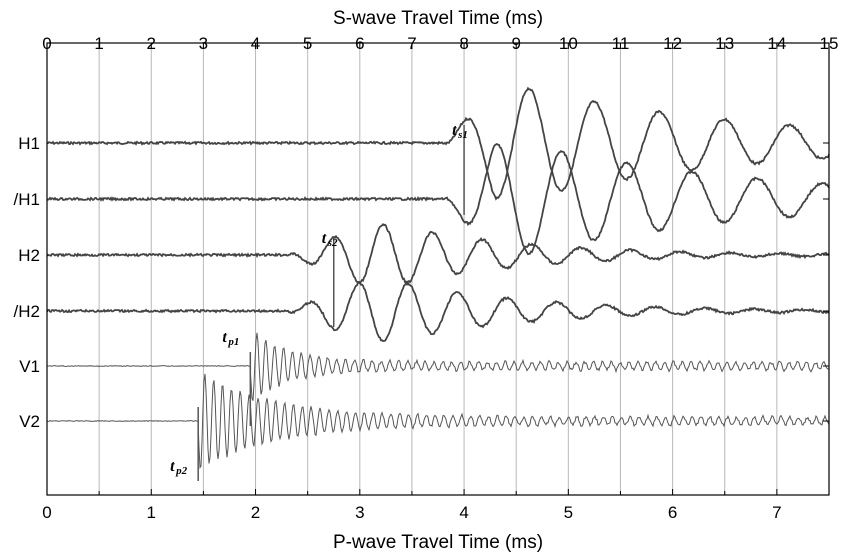 This screenshot has width=843, height=555. I want to click on trace-label-v1: V1, so click(29, 366).